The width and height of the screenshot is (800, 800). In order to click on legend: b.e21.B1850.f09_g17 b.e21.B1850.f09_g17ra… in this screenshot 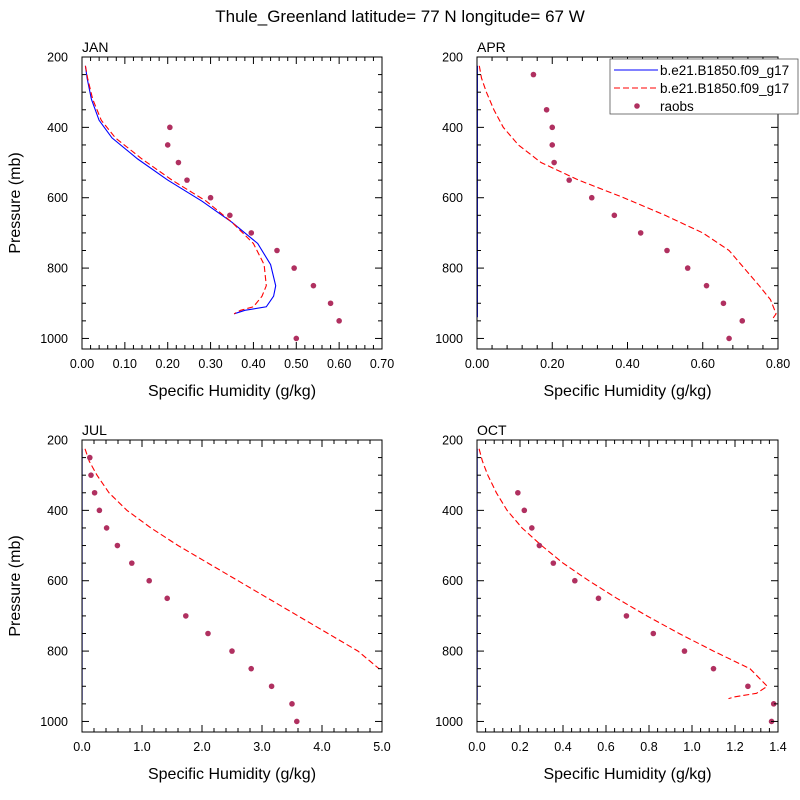, I will do `click(704, 86)`.